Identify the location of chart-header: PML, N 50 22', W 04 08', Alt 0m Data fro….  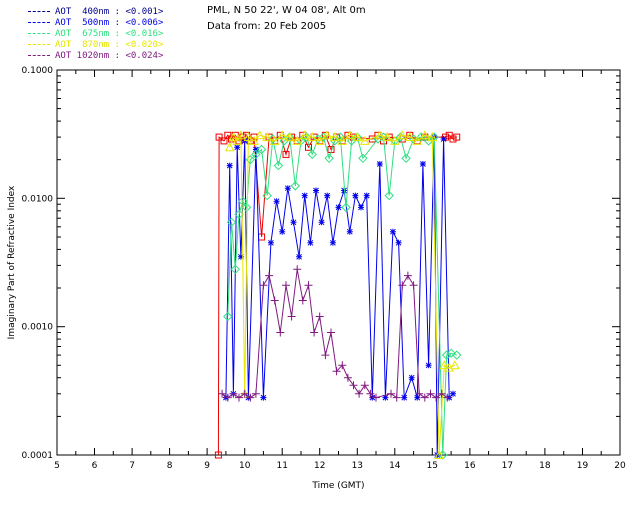
(286, 21).